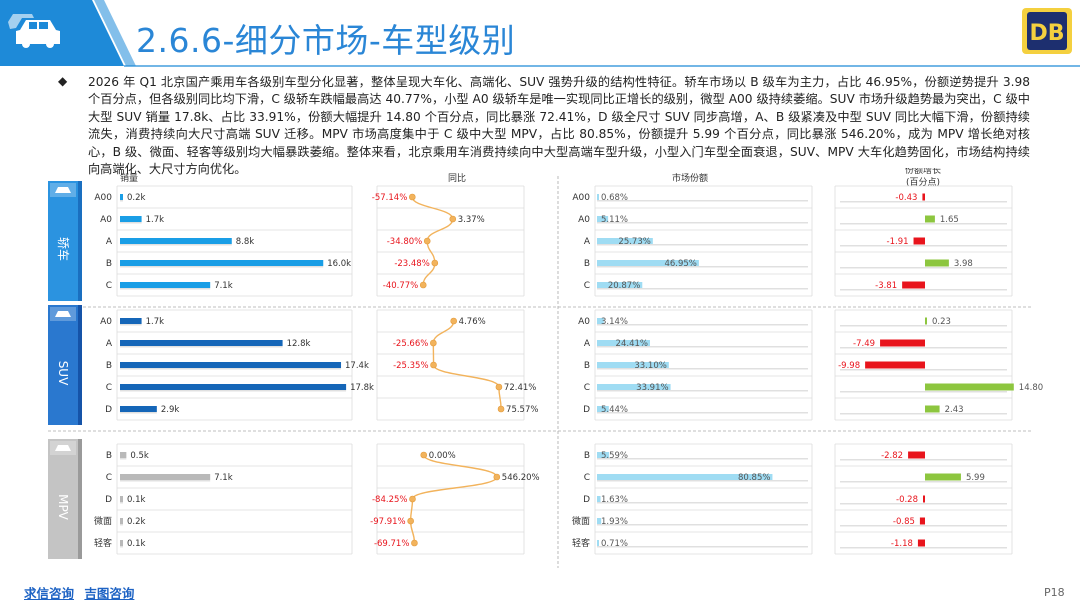 The width and height of the screenshot is (1080, 607). What do you see at coordinates (1054, 592) in the screenshot?
I see `page-number: P18` at bounding box center [1054, 592].